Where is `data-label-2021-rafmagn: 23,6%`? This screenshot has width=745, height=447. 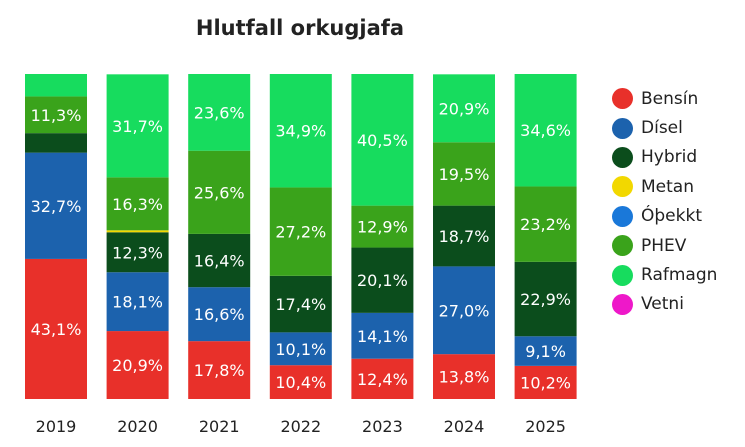
data-label-2021-rafmagn: 23,6% is located at coordinates (219, 112).